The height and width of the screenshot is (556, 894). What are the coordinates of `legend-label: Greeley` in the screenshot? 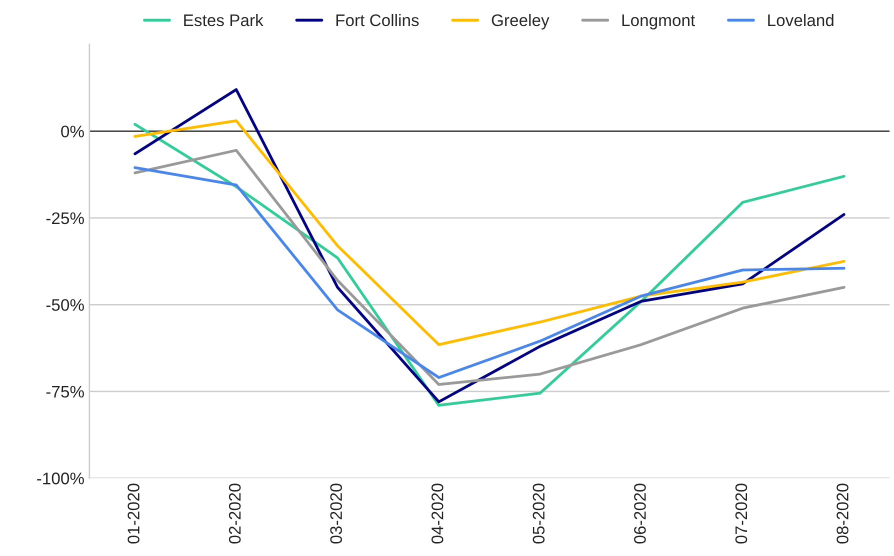 It's located at (521, 22).